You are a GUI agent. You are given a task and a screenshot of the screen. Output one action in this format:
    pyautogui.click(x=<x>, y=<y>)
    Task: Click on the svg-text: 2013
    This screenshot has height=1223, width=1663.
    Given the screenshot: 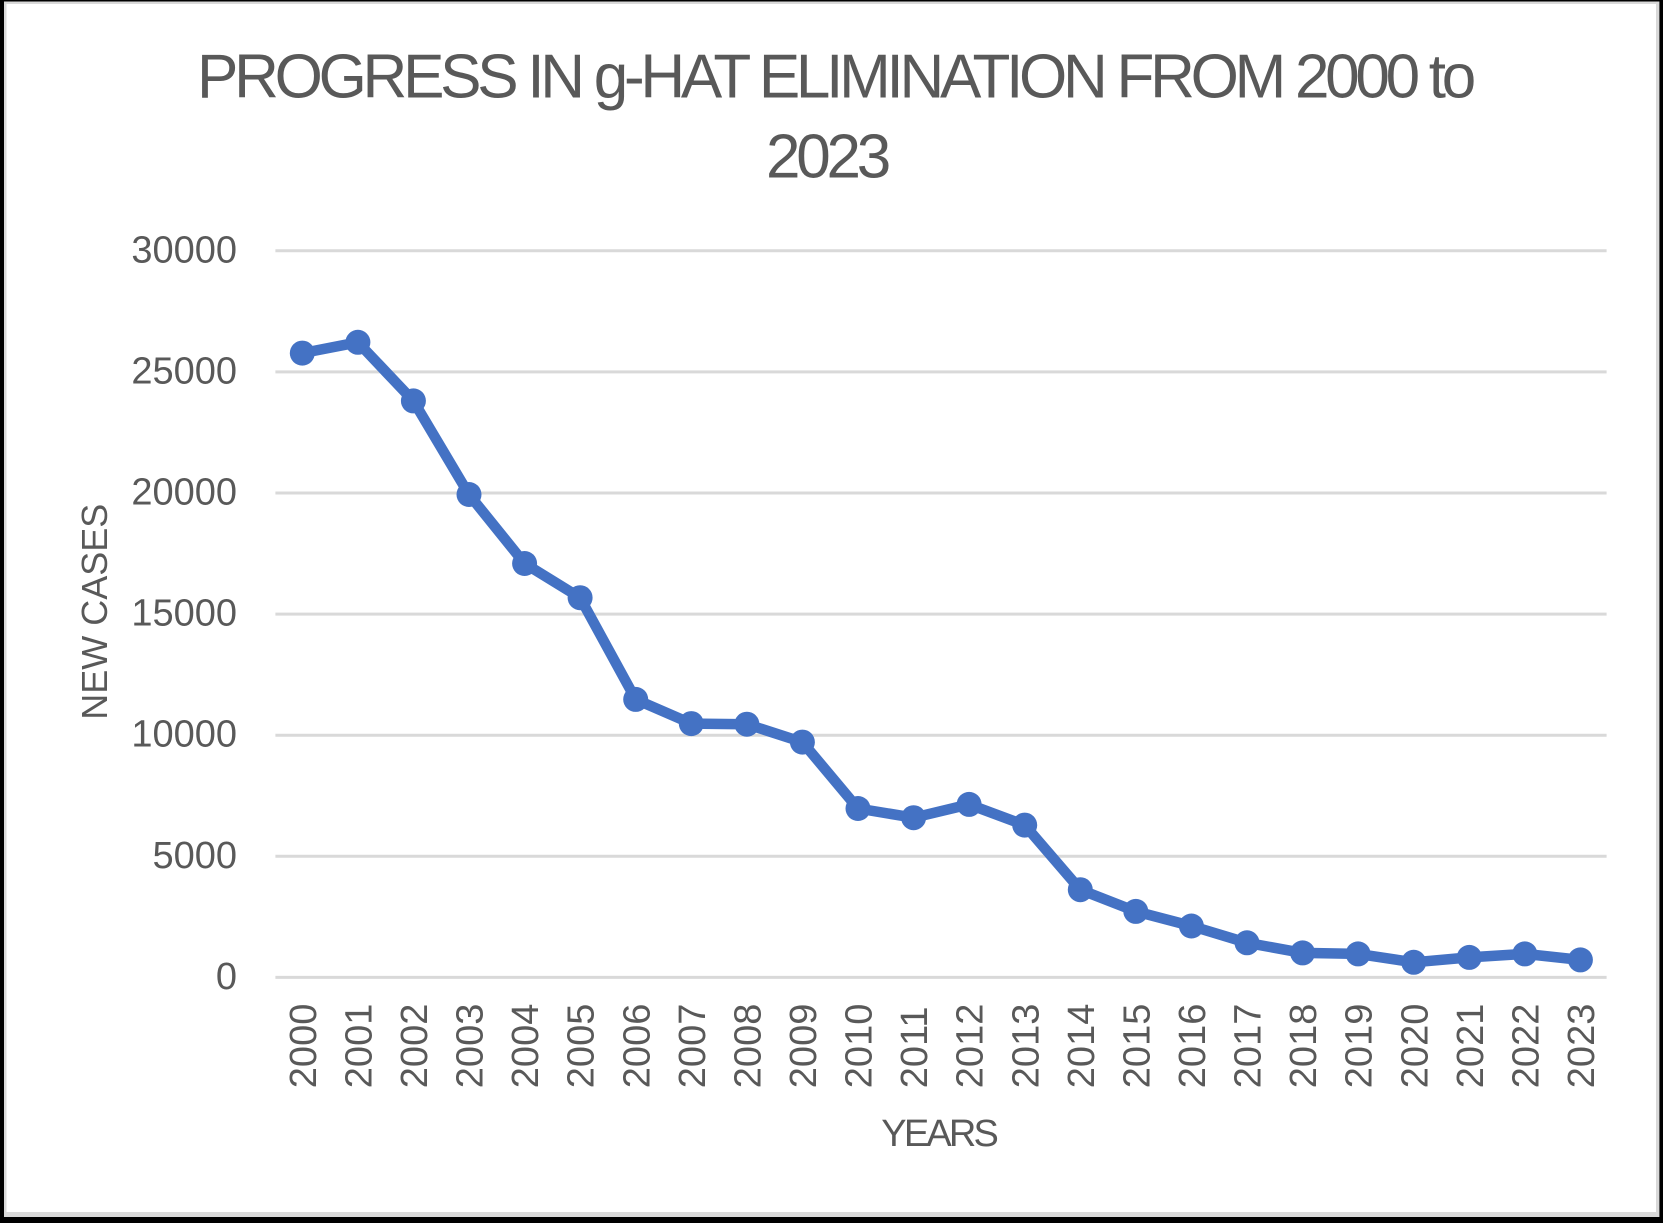 What is the action you would take?
    pyautogui.click(x=1026, y=1046)
    